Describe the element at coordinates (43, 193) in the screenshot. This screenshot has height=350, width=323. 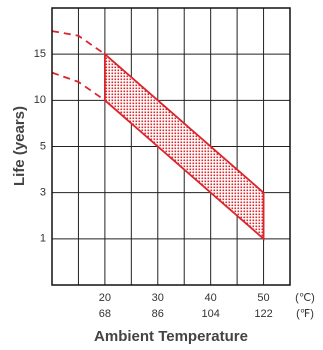
I see `y-tick-label: 3` at that location.